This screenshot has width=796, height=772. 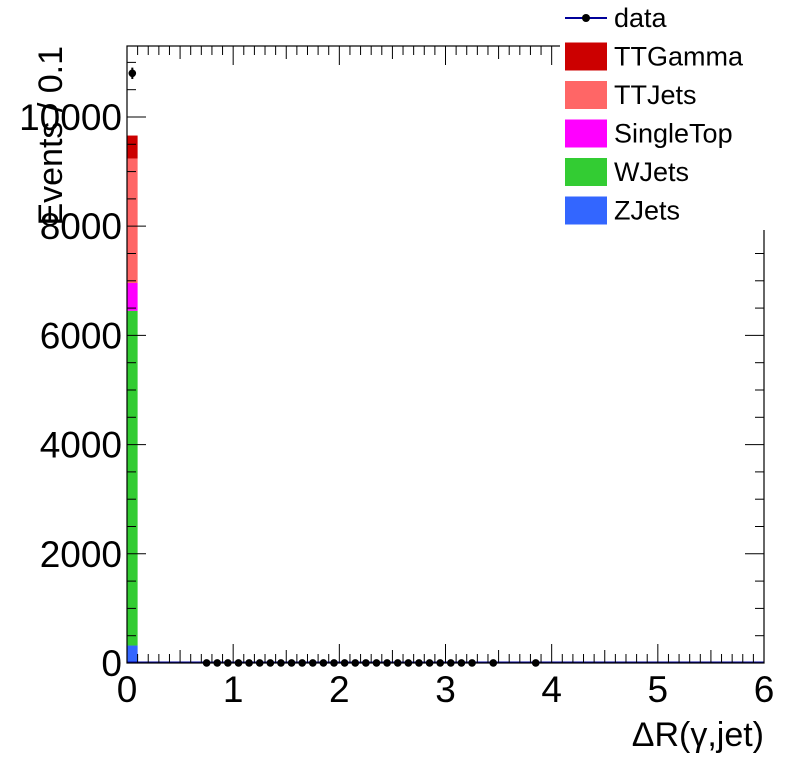 I want to click on x-tick-label-6: 6, so click(x=764, y=689).